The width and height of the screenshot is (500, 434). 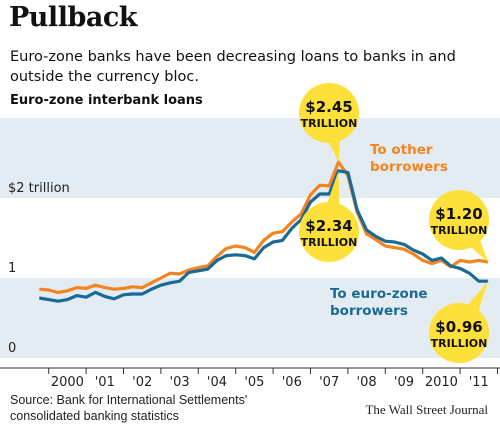 I want to click on chart-label: Euro-zone interbank loans, so click(x=106, y=100).